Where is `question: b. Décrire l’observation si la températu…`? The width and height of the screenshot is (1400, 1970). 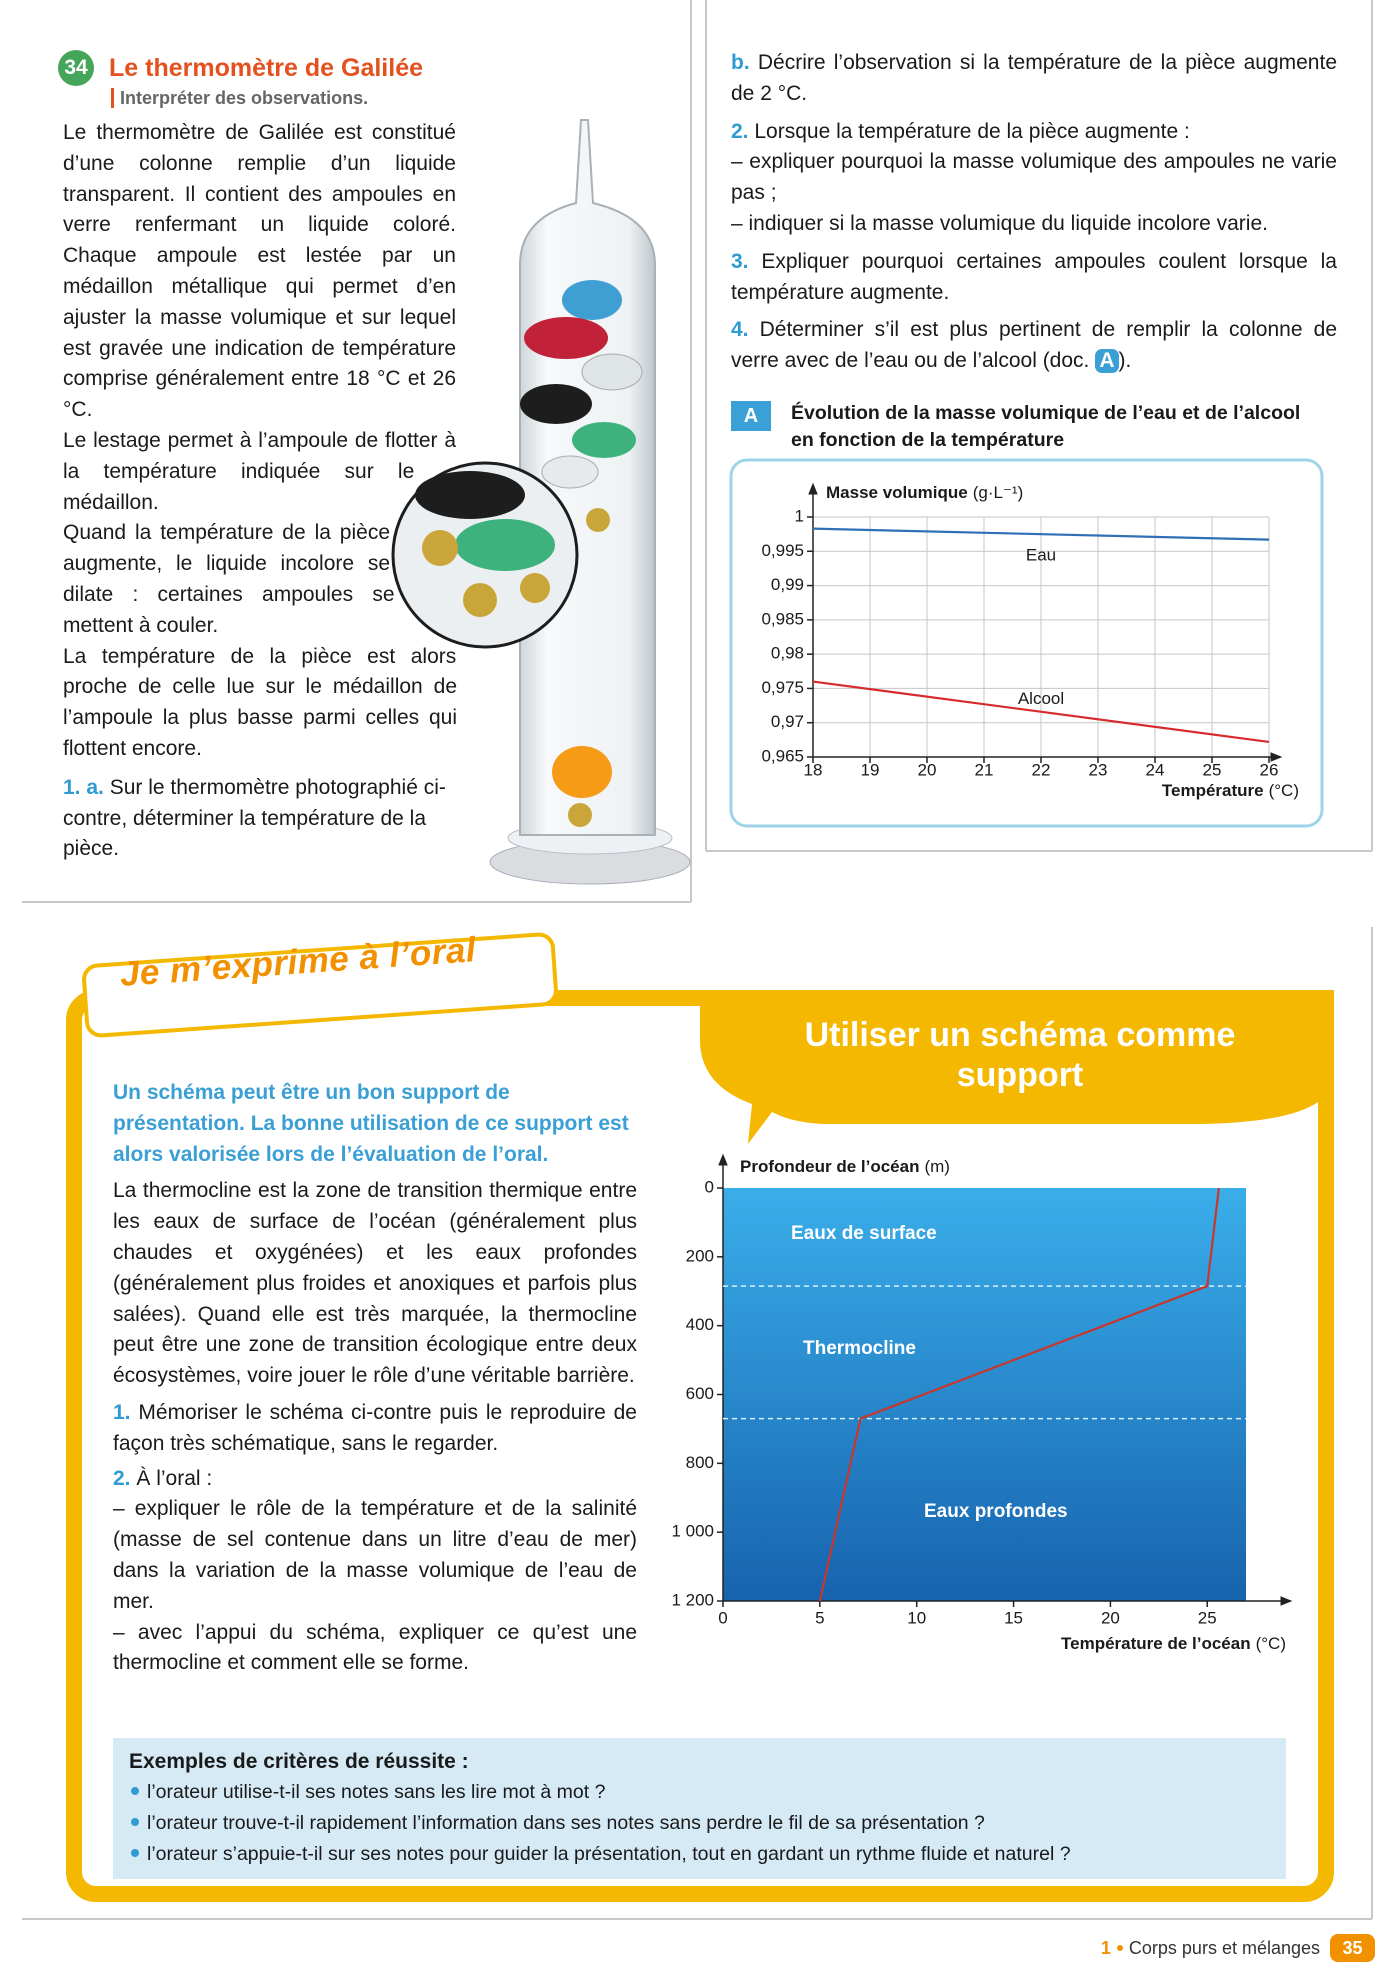
question: b. Décrire l’observation si la températu… is located at coordinates (1034, 79).